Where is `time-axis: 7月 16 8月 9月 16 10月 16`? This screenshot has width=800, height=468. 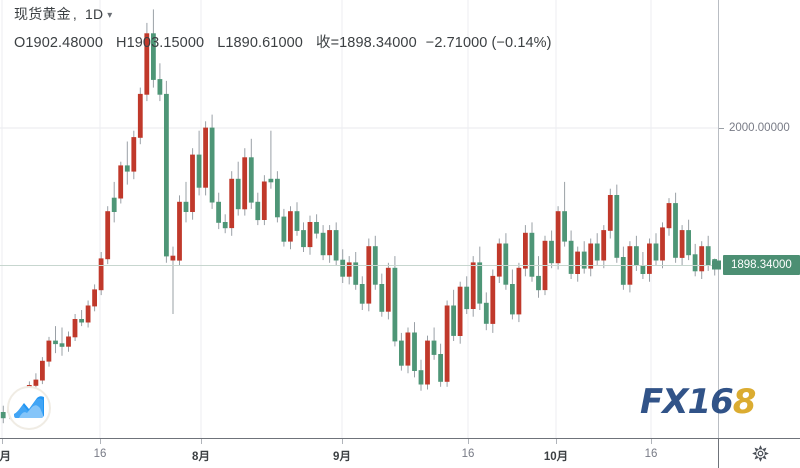 time-axis: 7月 16 8月 9月 16 10月 16 is located at coordinates (400, 453).